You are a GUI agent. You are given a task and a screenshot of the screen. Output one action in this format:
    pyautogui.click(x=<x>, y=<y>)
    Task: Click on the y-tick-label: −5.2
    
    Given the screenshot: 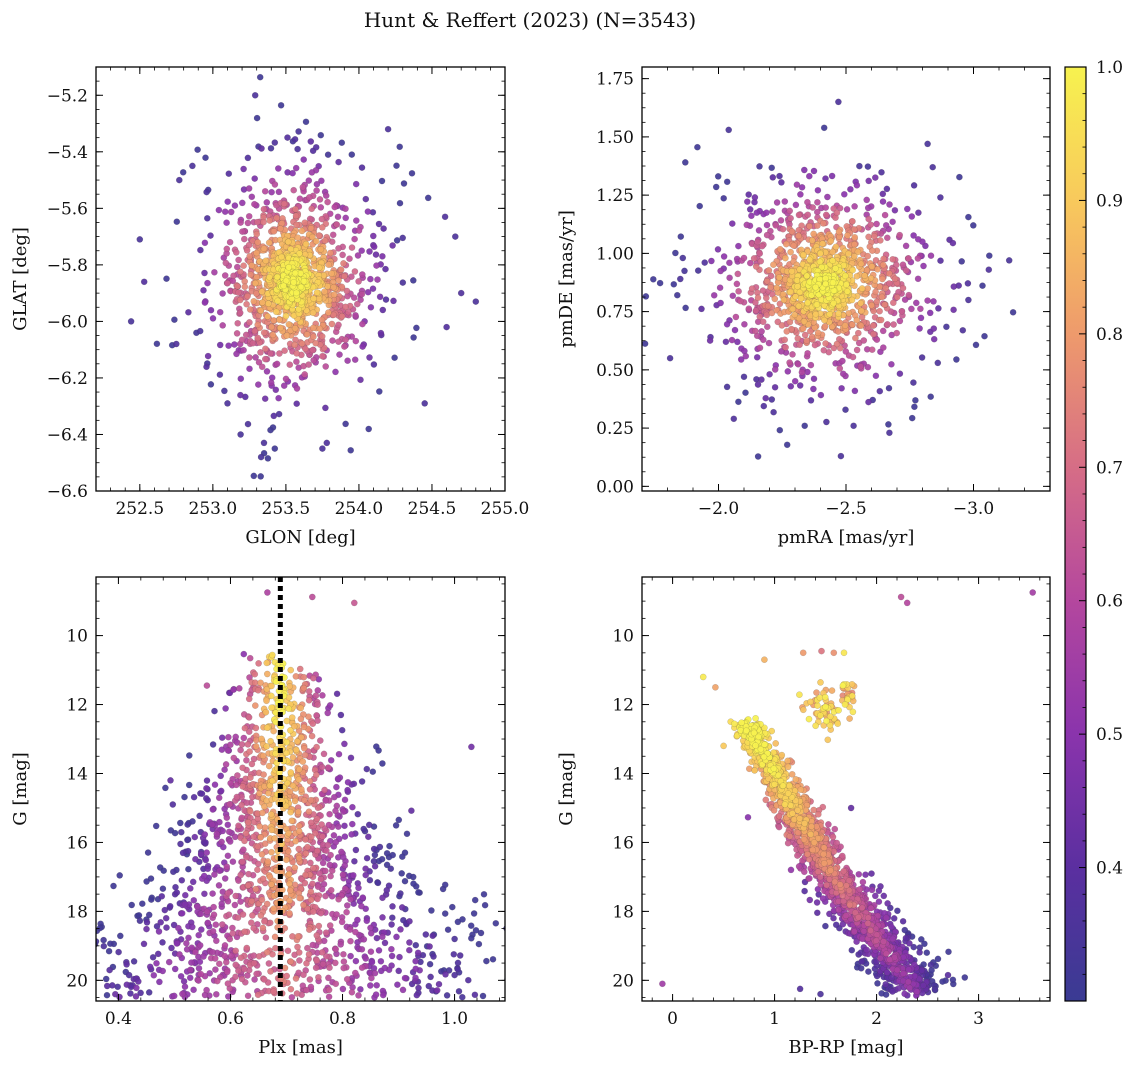 What is the action you would take?
    pyautogui.click(x=67, y=96)
    